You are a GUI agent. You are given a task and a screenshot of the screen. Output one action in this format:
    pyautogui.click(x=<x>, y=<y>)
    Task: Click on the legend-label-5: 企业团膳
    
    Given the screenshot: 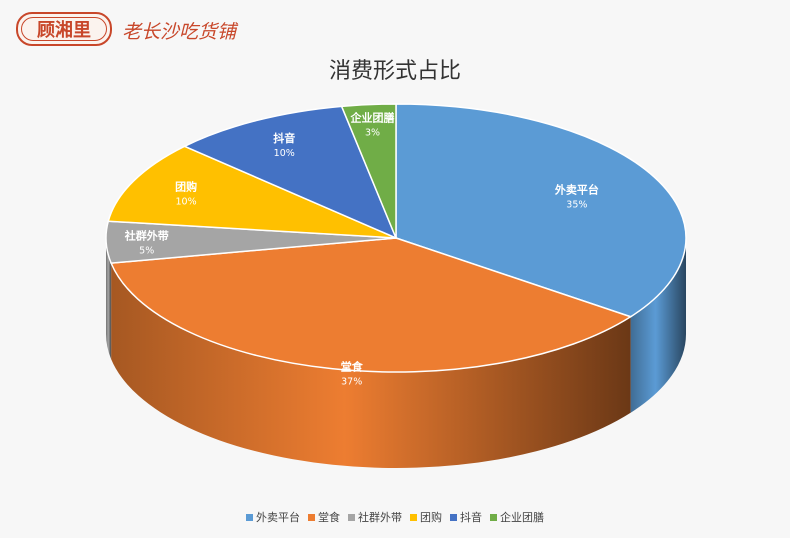 What is the action you would take?
    pyautogui.click(x=522, y=517)
    